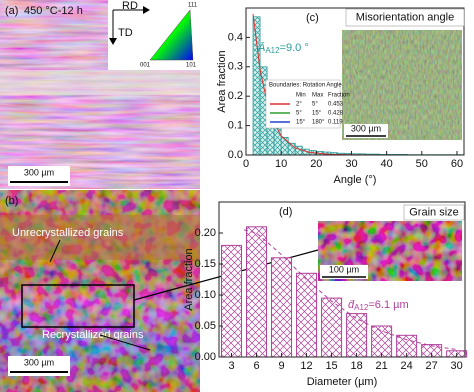  I want to click on y-tick-label: 0.00, so click(205, 357).